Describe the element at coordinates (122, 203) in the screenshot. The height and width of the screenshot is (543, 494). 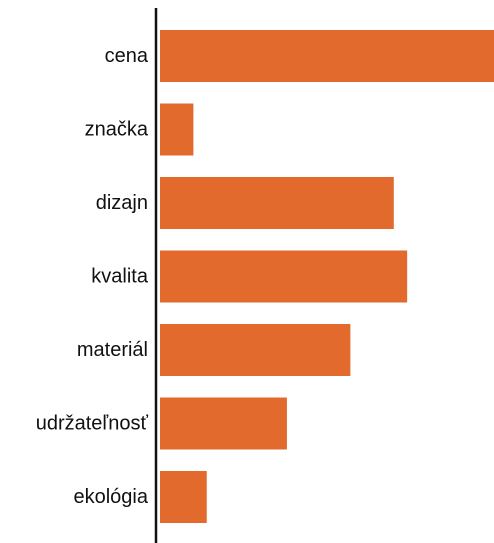
I see `category-label-2: dizajn` at that location.